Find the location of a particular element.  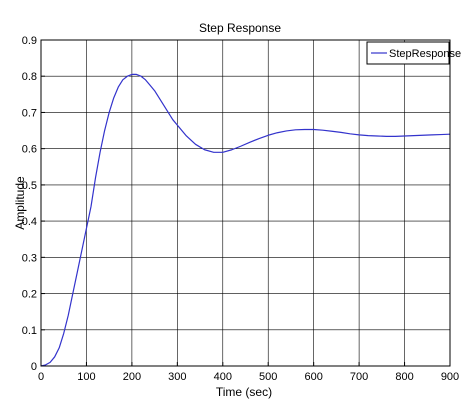

legend-label-stepresponse: StepResponse is located at coordinates (425, 54).